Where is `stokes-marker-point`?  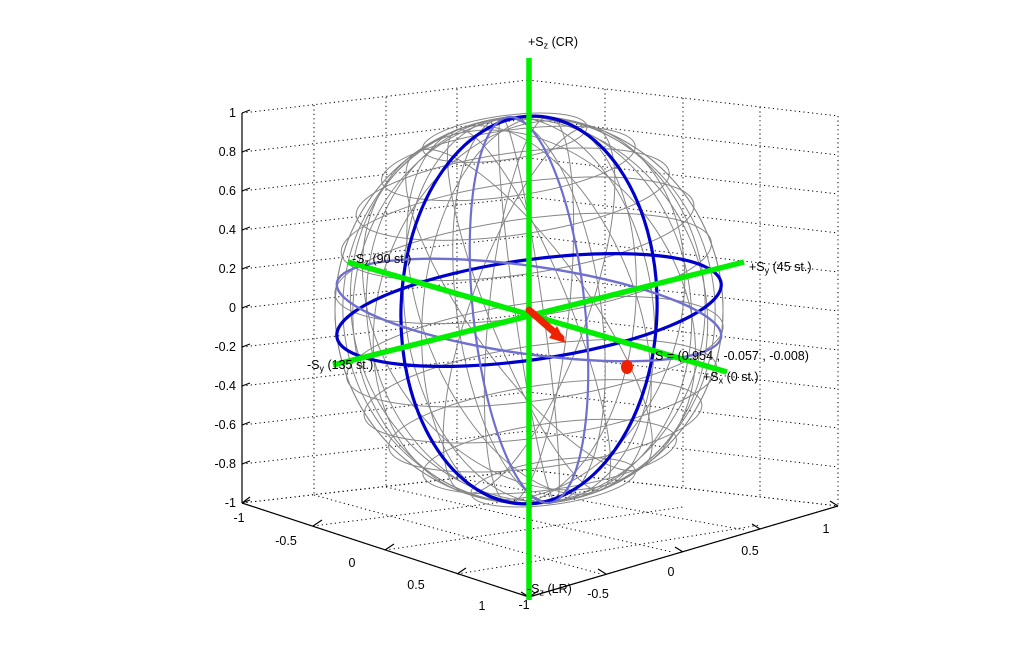 stokes-marker-point is located at coordinates (627, 367).